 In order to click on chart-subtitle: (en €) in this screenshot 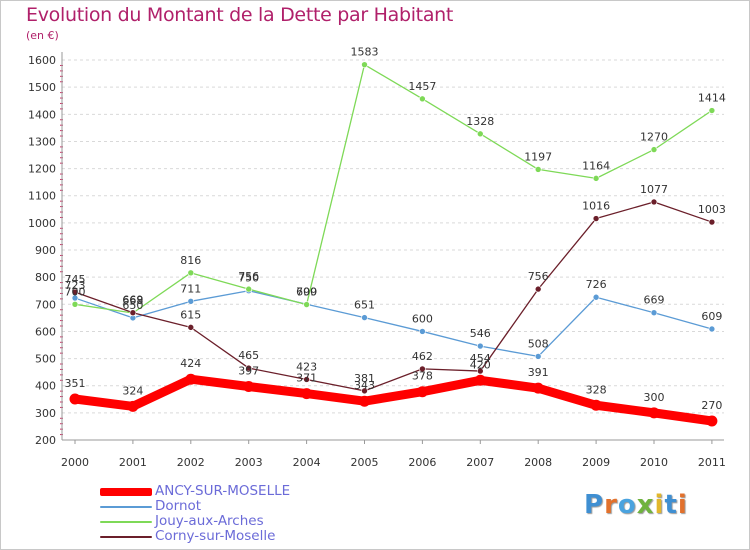, I will do `click(42, 35)`.